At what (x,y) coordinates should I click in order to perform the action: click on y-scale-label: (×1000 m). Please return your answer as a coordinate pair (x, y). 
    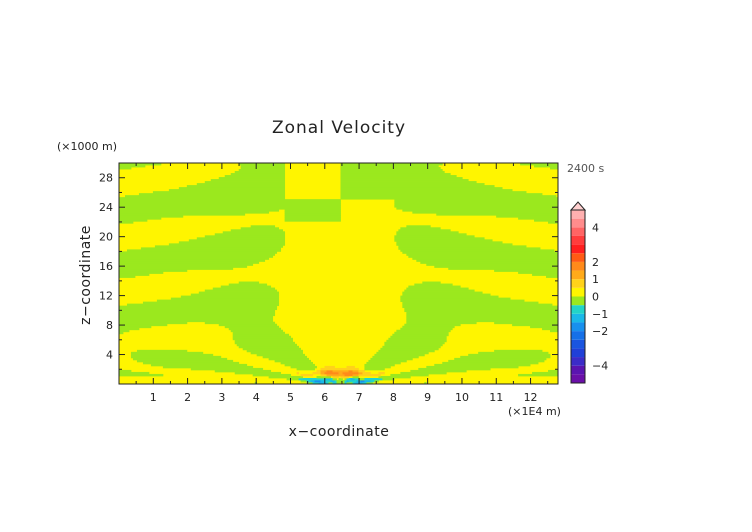
    Looking at the image, I should click on (87, 146).